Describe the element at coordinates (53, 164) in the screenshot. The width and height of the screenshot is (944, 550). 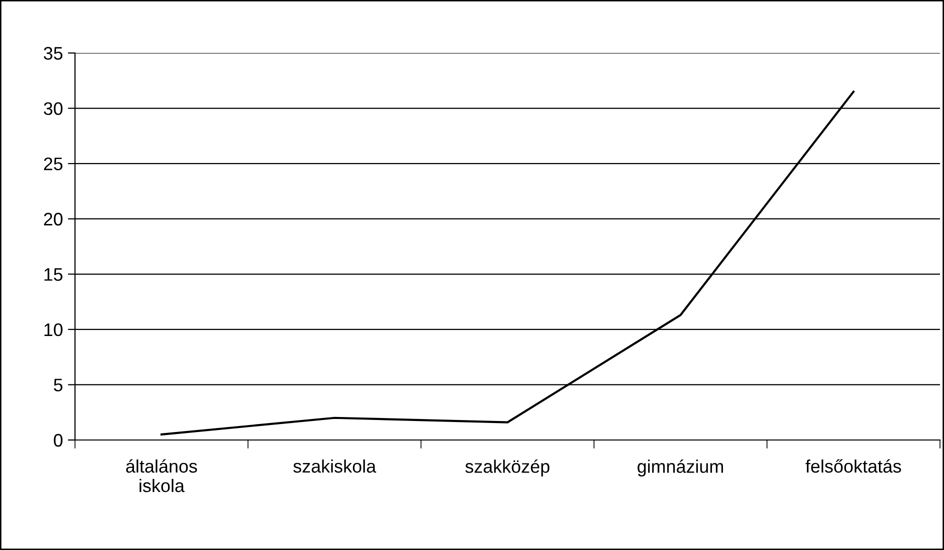
I see `y-tick-label: 25` at that location.